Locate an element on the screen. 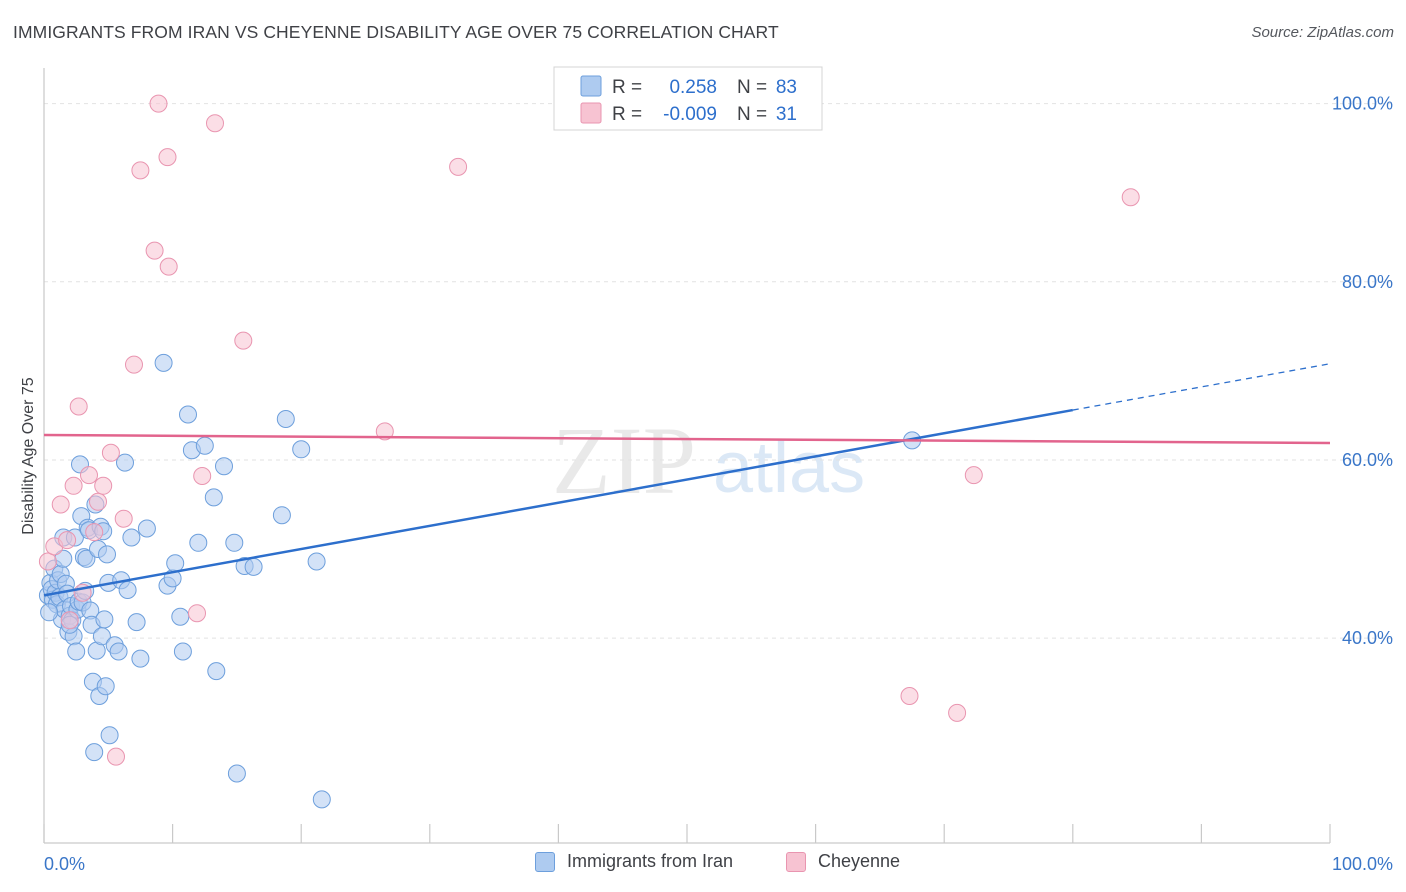 This screenshot has height=892, width=1406. stats-swatch-blue is located at coordinates (591, 86).